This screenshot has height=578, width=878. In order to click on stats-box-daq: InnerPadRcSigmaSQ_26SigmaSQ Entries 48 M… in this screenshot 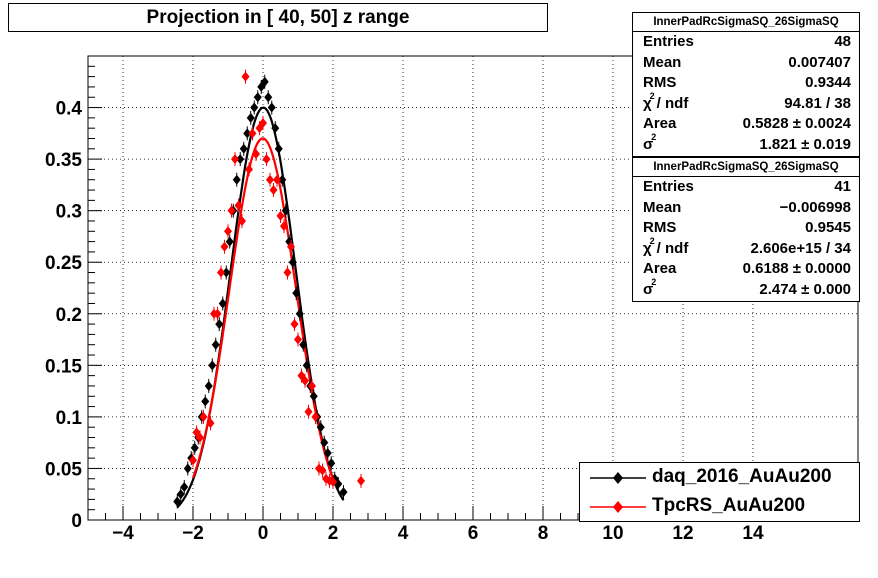, I will do `click(746, 84)`.